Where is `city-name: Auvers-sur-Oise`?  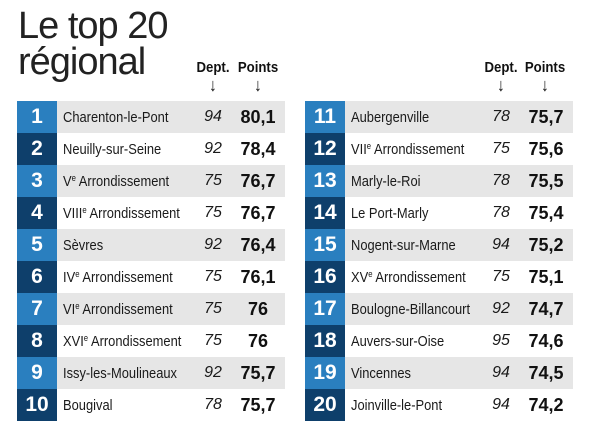 city-name: Auvers-sur-Oise is located at coordinates (397, 341).